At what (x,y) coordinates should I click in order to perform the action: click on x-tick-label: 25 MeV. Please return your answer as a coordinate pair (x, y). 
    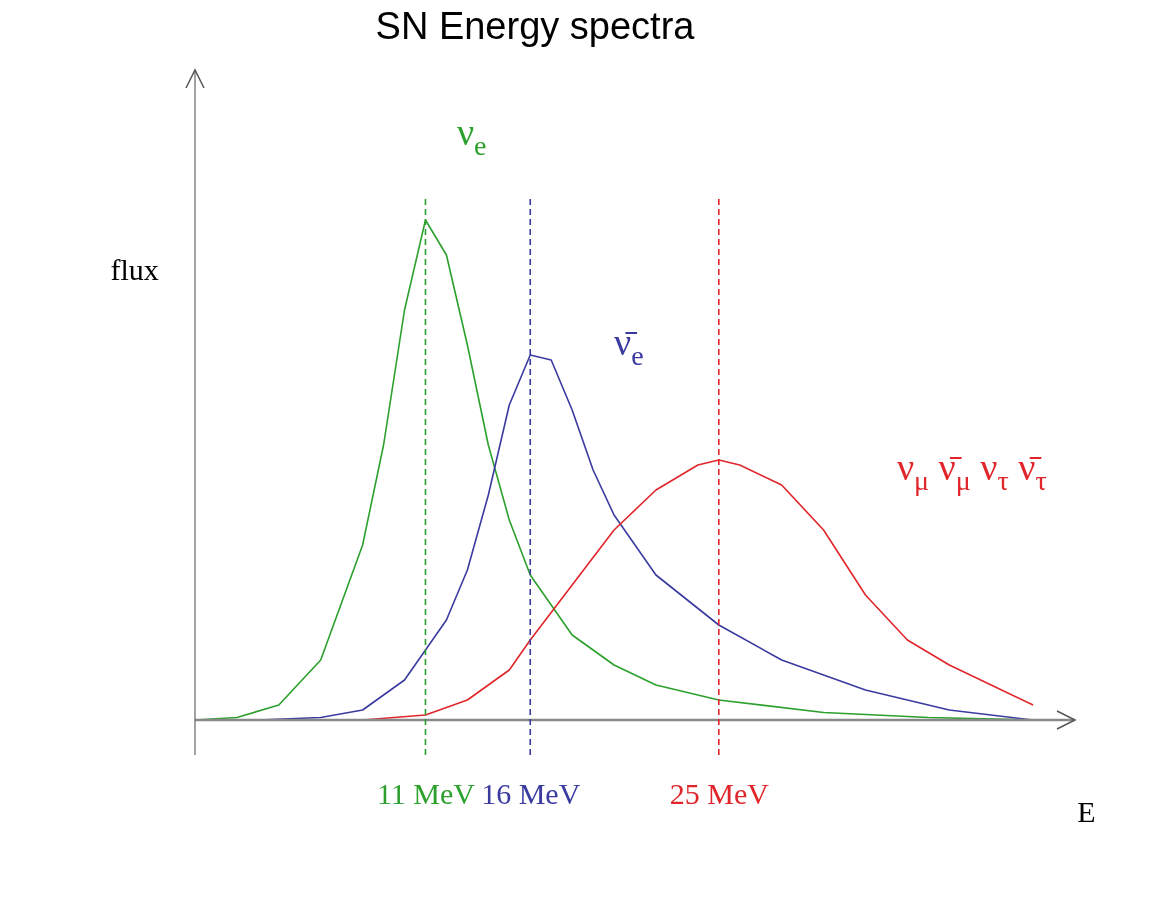
    Looking at the image, I should click on (719, 793).